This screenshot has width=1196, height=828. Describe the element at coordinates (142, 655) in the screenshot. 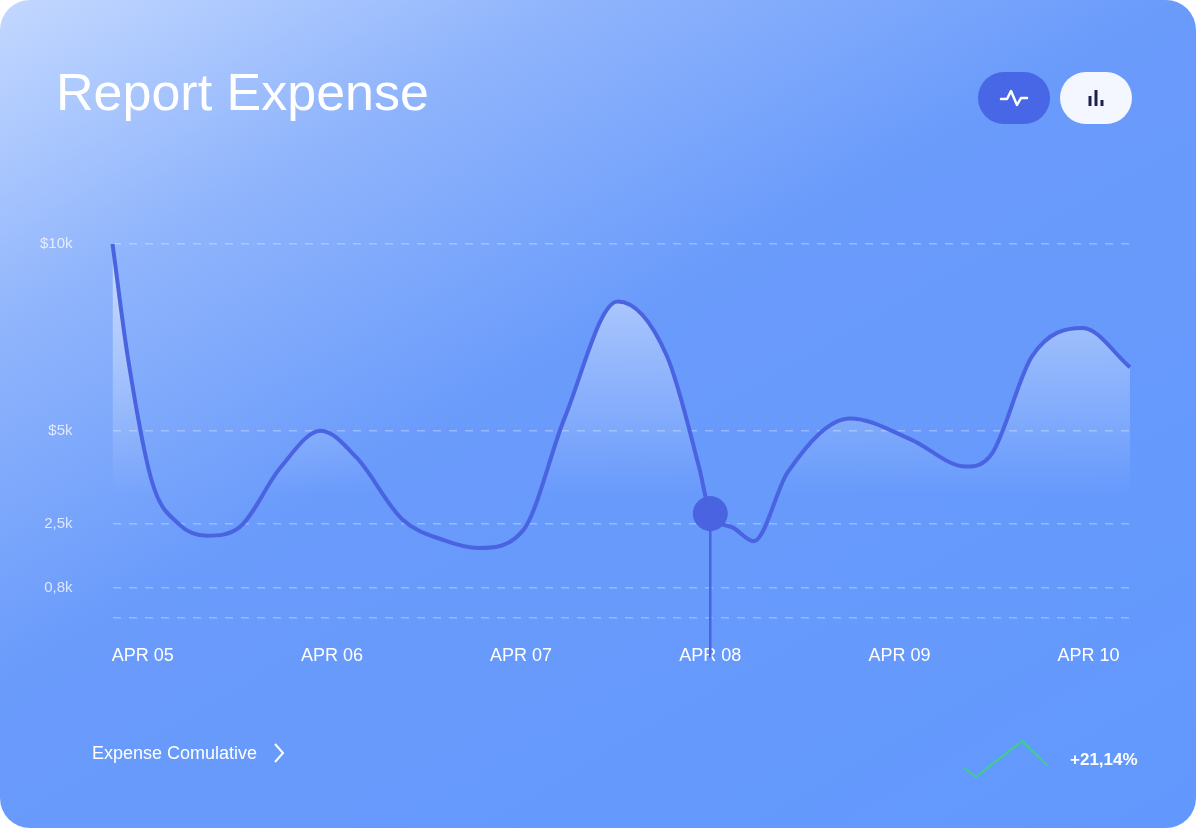

I see `x-tick-label: APR 05` at that location.